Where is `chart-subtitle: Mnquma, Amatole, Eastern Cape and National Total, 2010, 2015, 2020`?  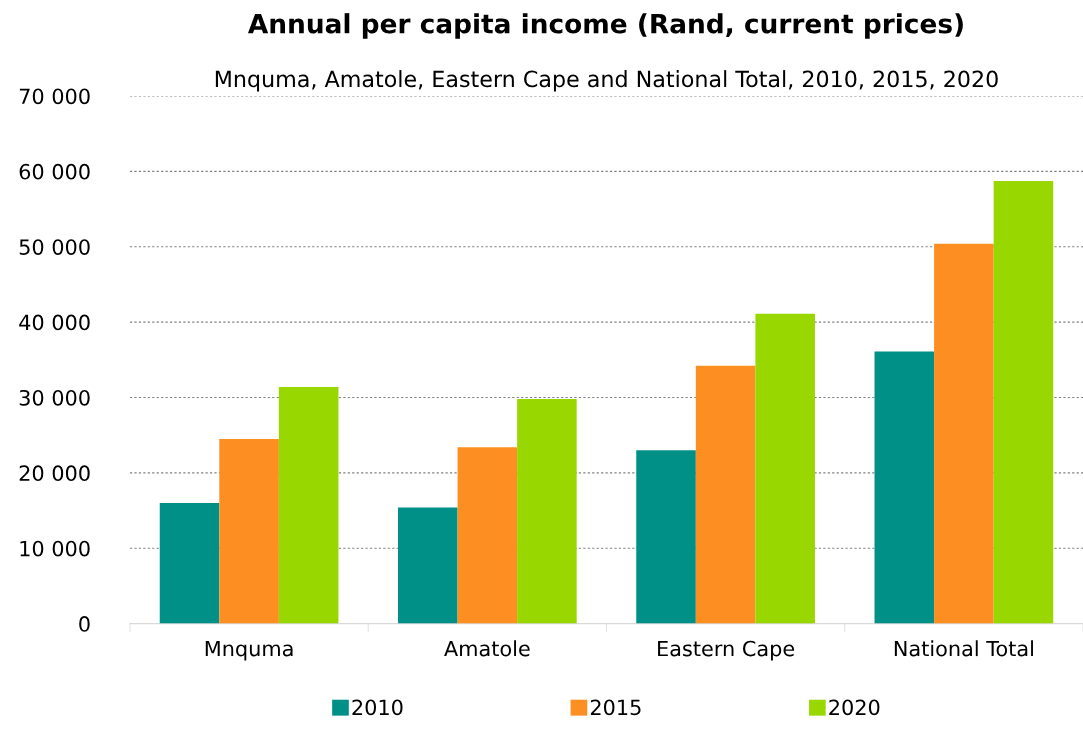 chart-subtitle: Mnquma, Amatole, Eastern Cape and National Total, 2010, 2015, 2020 is located at coordinates (606, 81).